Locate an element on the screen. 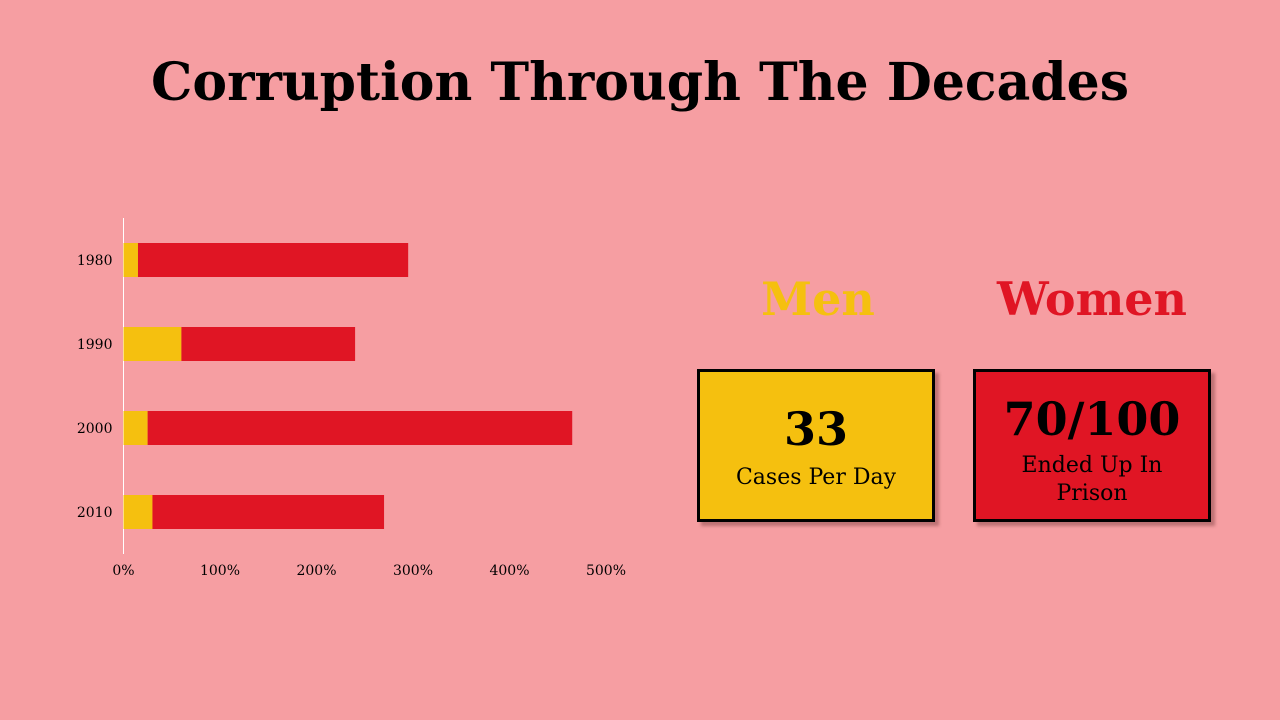  y-tick-label: 2000 is located at coordinates (95, 429).